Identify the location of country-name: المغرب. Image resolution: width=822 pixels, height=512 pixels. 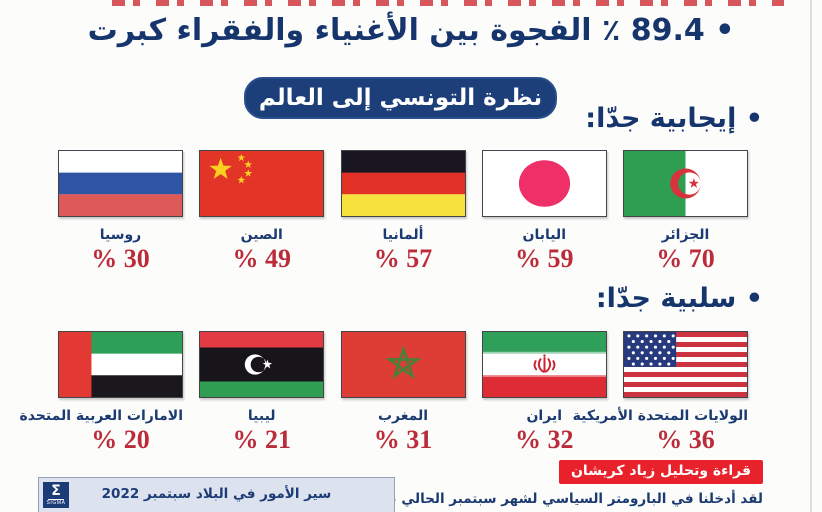
(403, 416).